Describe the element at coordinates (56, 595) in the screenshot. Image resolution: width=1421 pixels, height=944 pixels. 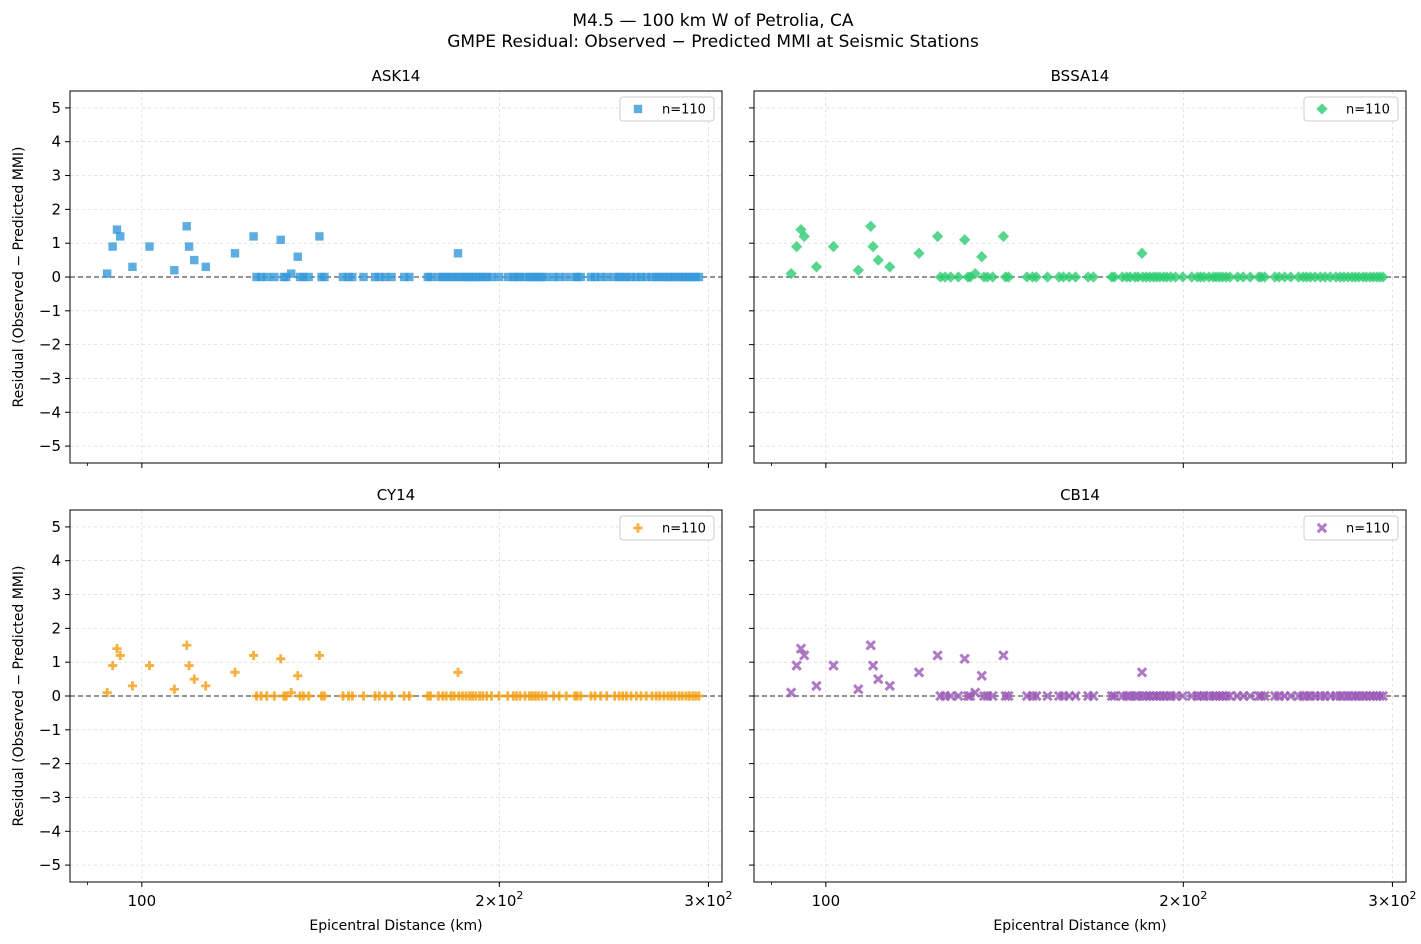
I see `y-tick-label: 3` at that location.